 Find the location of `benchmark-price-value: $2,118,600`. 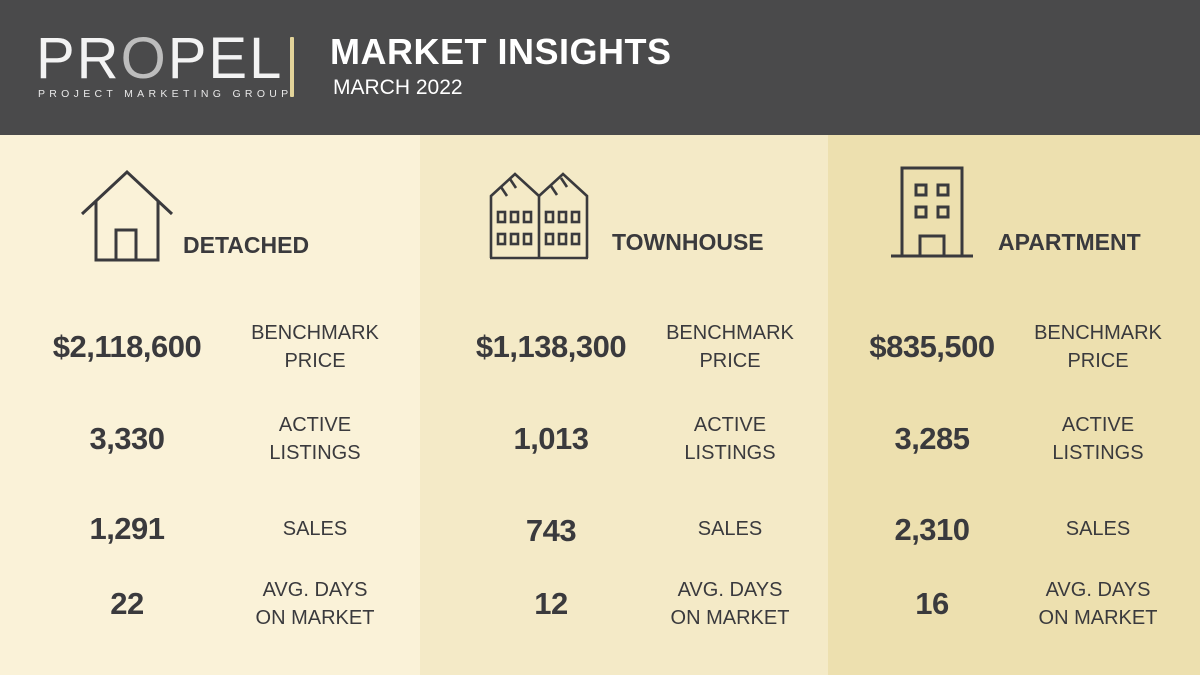

benchmark-price-value: $2,118,600 is located at coordinates (127, 346).